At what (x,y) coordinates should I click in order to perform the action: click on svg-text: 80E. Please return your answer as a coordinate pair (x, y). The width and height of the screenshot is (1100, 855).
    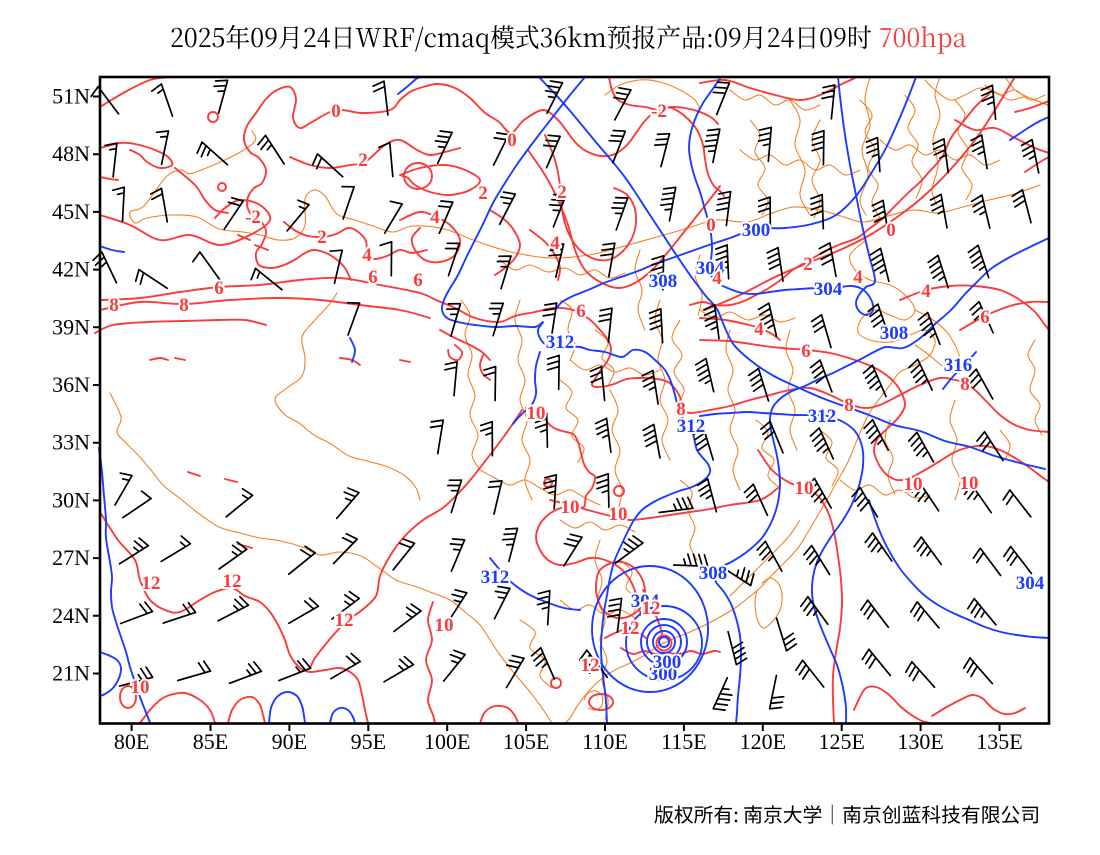
    Looking at the image, I should click on (131, 741).